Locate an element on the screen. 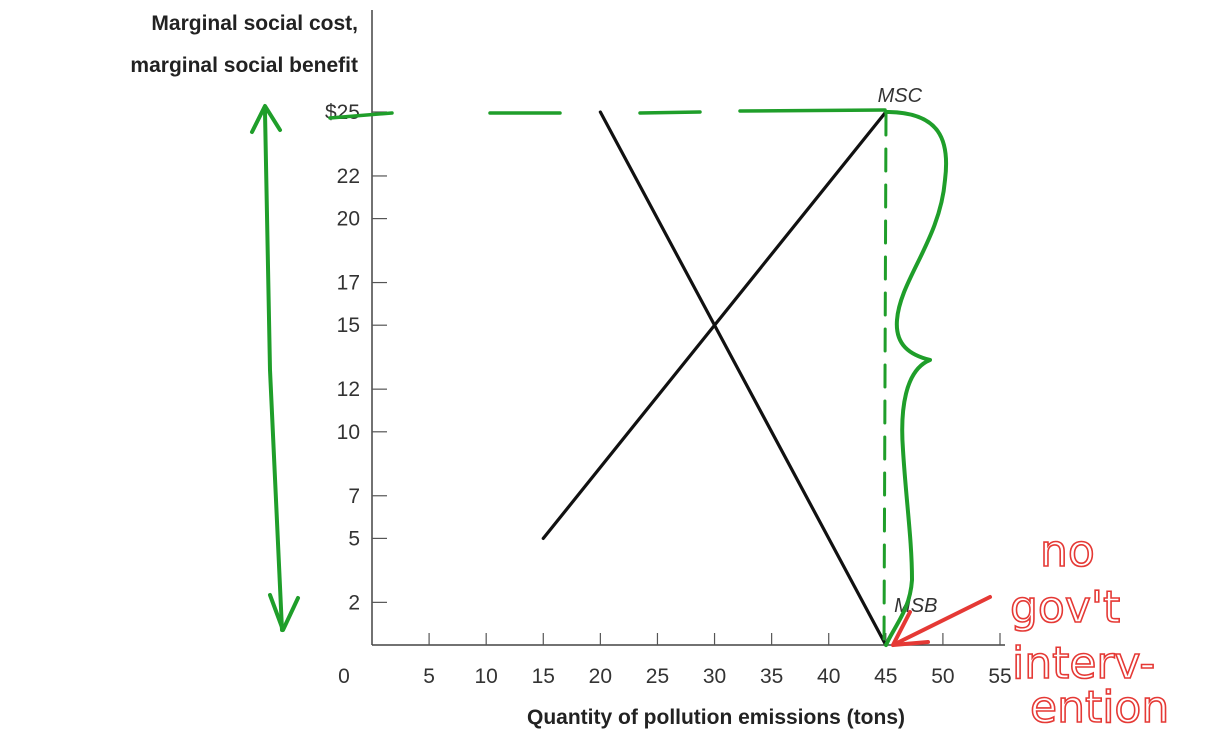 This screenshot has width=1207, height=733. y-tick-label: 7 is located at coordinates (354, 496).